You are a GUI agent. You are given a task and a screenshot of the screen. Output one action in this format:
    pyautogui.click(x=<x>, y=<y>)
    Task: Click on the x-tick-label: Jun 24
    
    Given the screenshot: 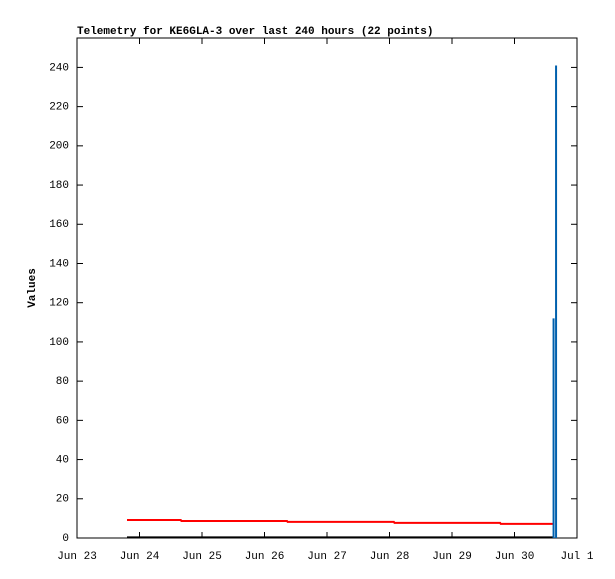 What is the action you would take?
    pyautogui.click(x=140, y=557)
    